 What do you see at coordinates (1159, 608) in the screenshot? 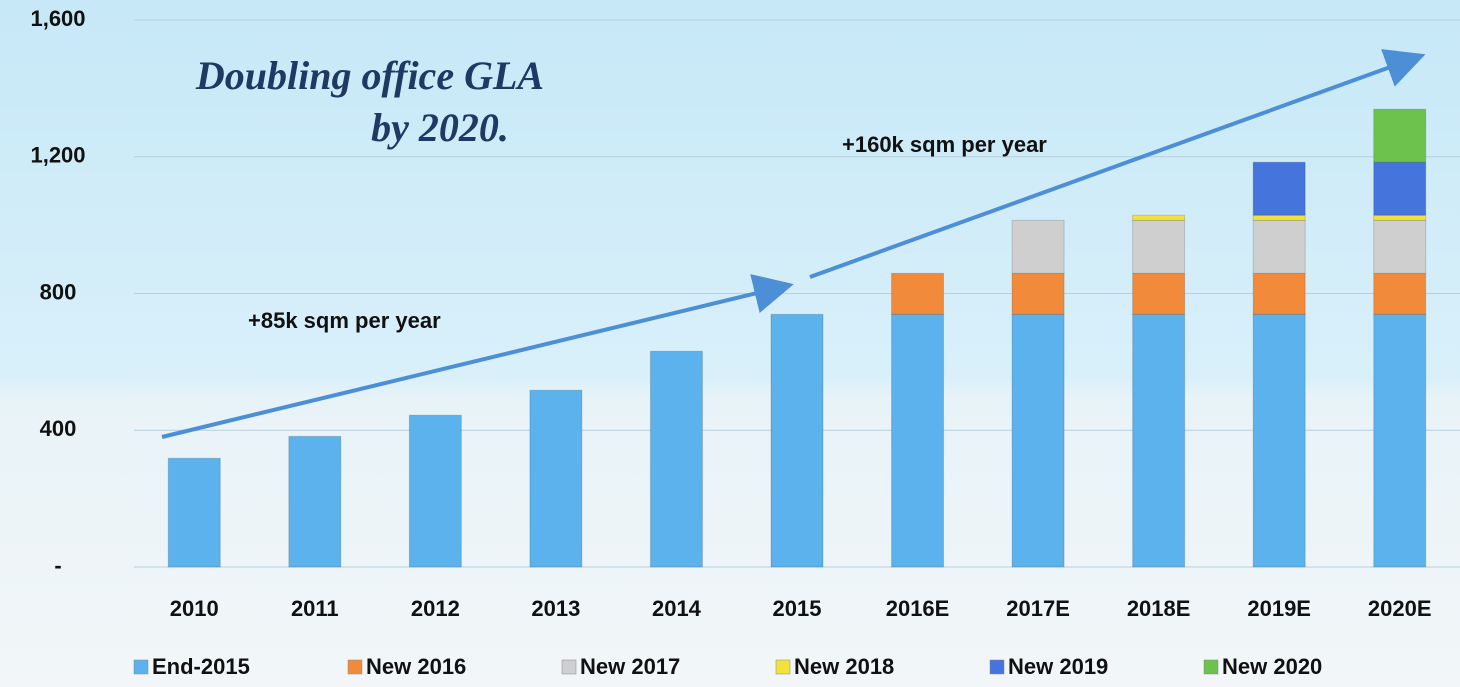
I see `x-tick-label: 2018E` at bounding box center [1159, 608].